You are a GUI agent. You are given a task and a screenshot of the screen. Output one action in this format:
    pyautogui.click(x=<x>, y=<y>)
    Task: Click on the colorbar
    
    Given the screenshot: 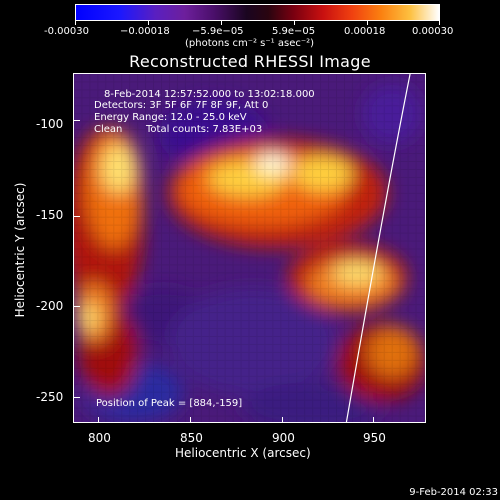 What is the action you would take?
    pyautogui.click(x=257, y=12)
    